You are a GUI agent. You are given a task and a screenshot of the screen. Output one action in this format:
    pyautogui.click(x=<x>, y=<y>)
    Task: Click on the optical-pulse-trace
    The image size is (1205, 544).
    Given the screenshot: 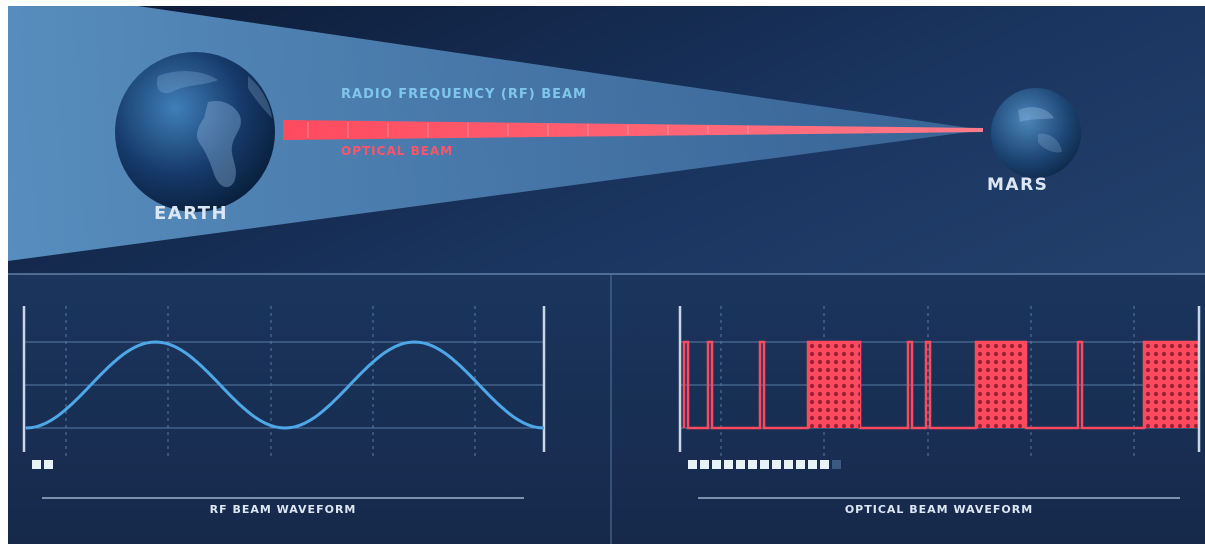 What is the action you would take?
    pyautogui.click(x=941, y=385)
    